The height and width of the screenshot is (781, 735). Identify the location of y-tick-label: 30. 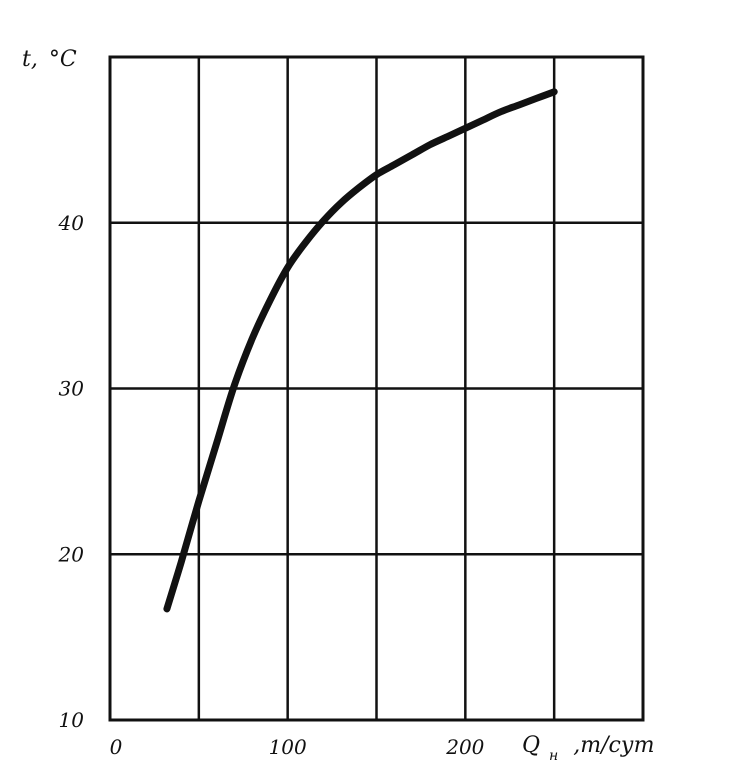
(72, 389).